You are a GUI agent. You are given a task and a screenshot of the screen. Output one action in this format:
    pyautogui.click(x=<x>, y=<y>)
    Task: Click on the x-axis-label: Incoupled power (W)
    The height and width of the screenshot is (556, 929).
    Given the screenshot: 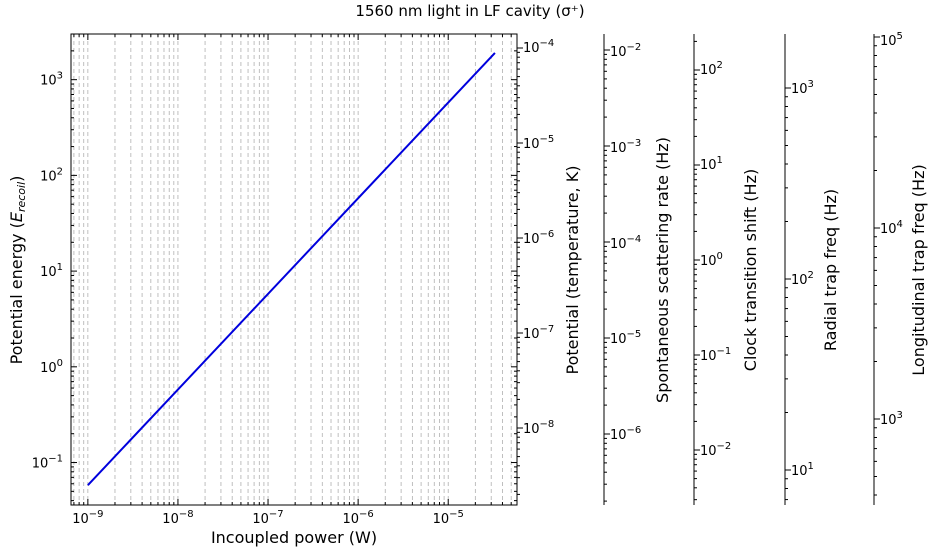 What is the action you would take?
    pyautogui.click(x=294, y=537)
    